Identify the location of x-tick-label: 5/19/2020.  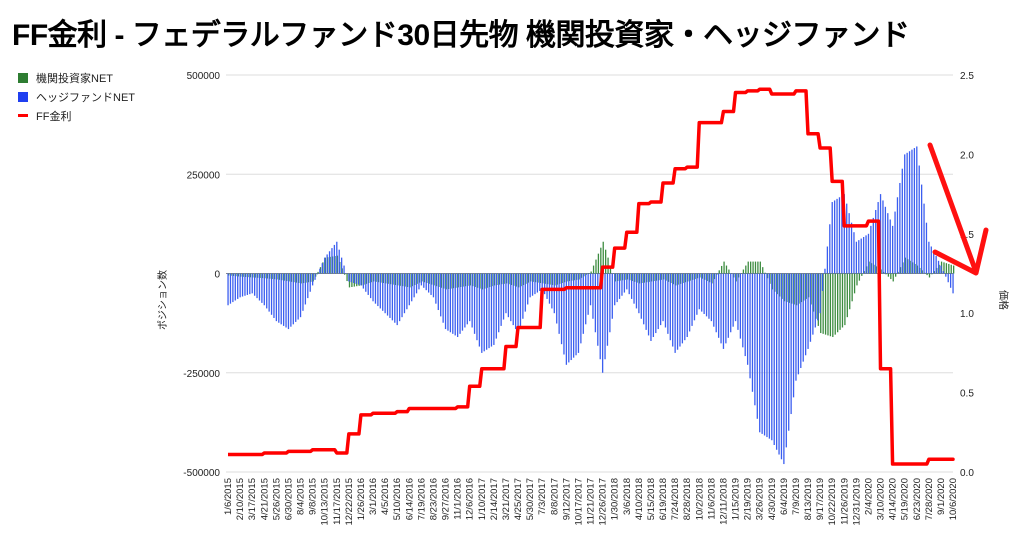
(905, 499).